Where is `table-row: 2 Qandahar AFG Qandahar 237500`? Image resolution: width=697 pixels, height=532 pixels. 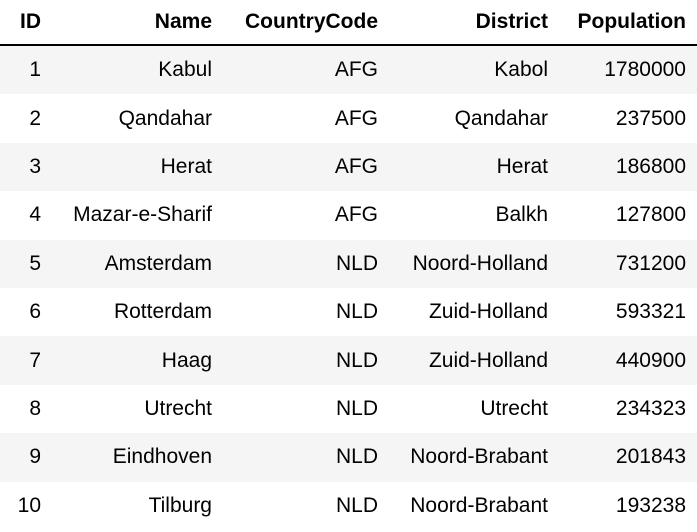
table-row: 2 Qandahar AFG Qandahar 237500 is located at coordinates (348, 118).